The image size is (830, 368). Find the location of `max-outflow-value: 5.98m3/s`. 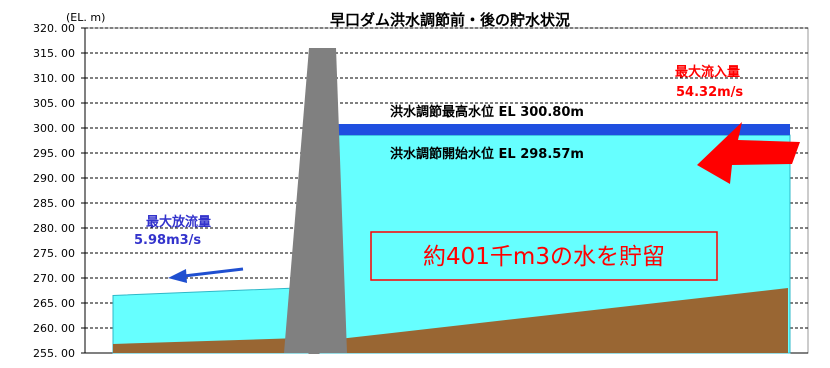

max-outflow-value: 5.98m3/s is located at coordinates (167, 240).